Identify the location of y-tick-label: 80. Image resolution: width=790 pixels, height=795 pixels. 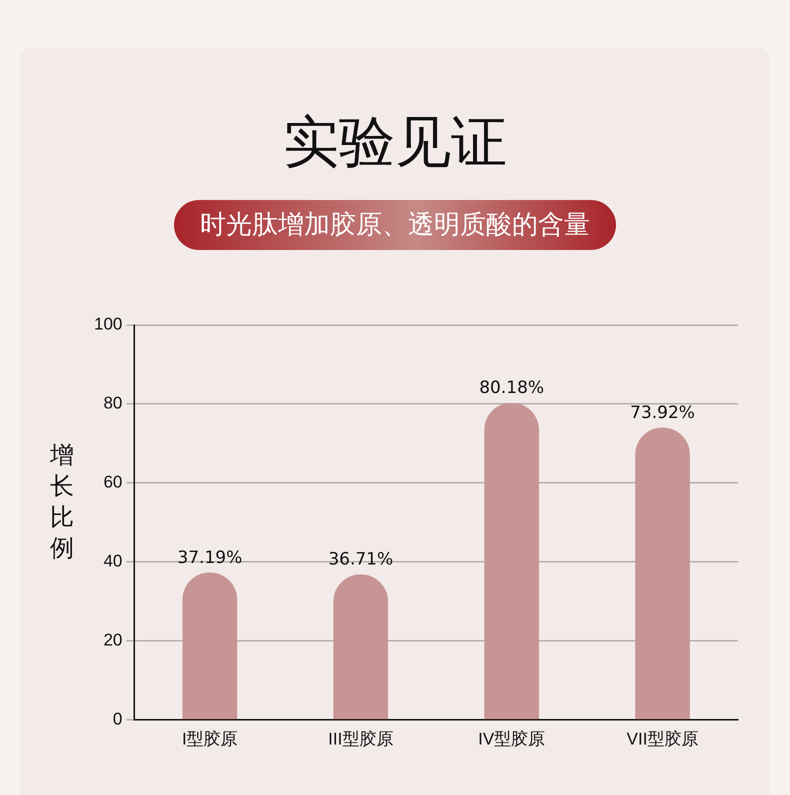
(112, 403).